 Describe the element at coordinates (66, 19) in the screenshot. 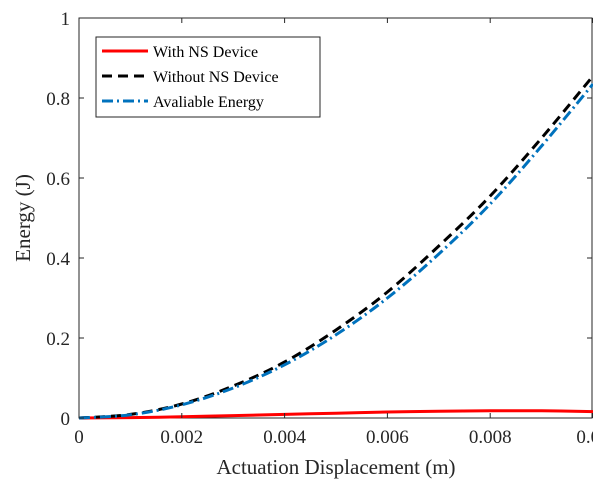

I see `y-tick-label: 1` at that location.